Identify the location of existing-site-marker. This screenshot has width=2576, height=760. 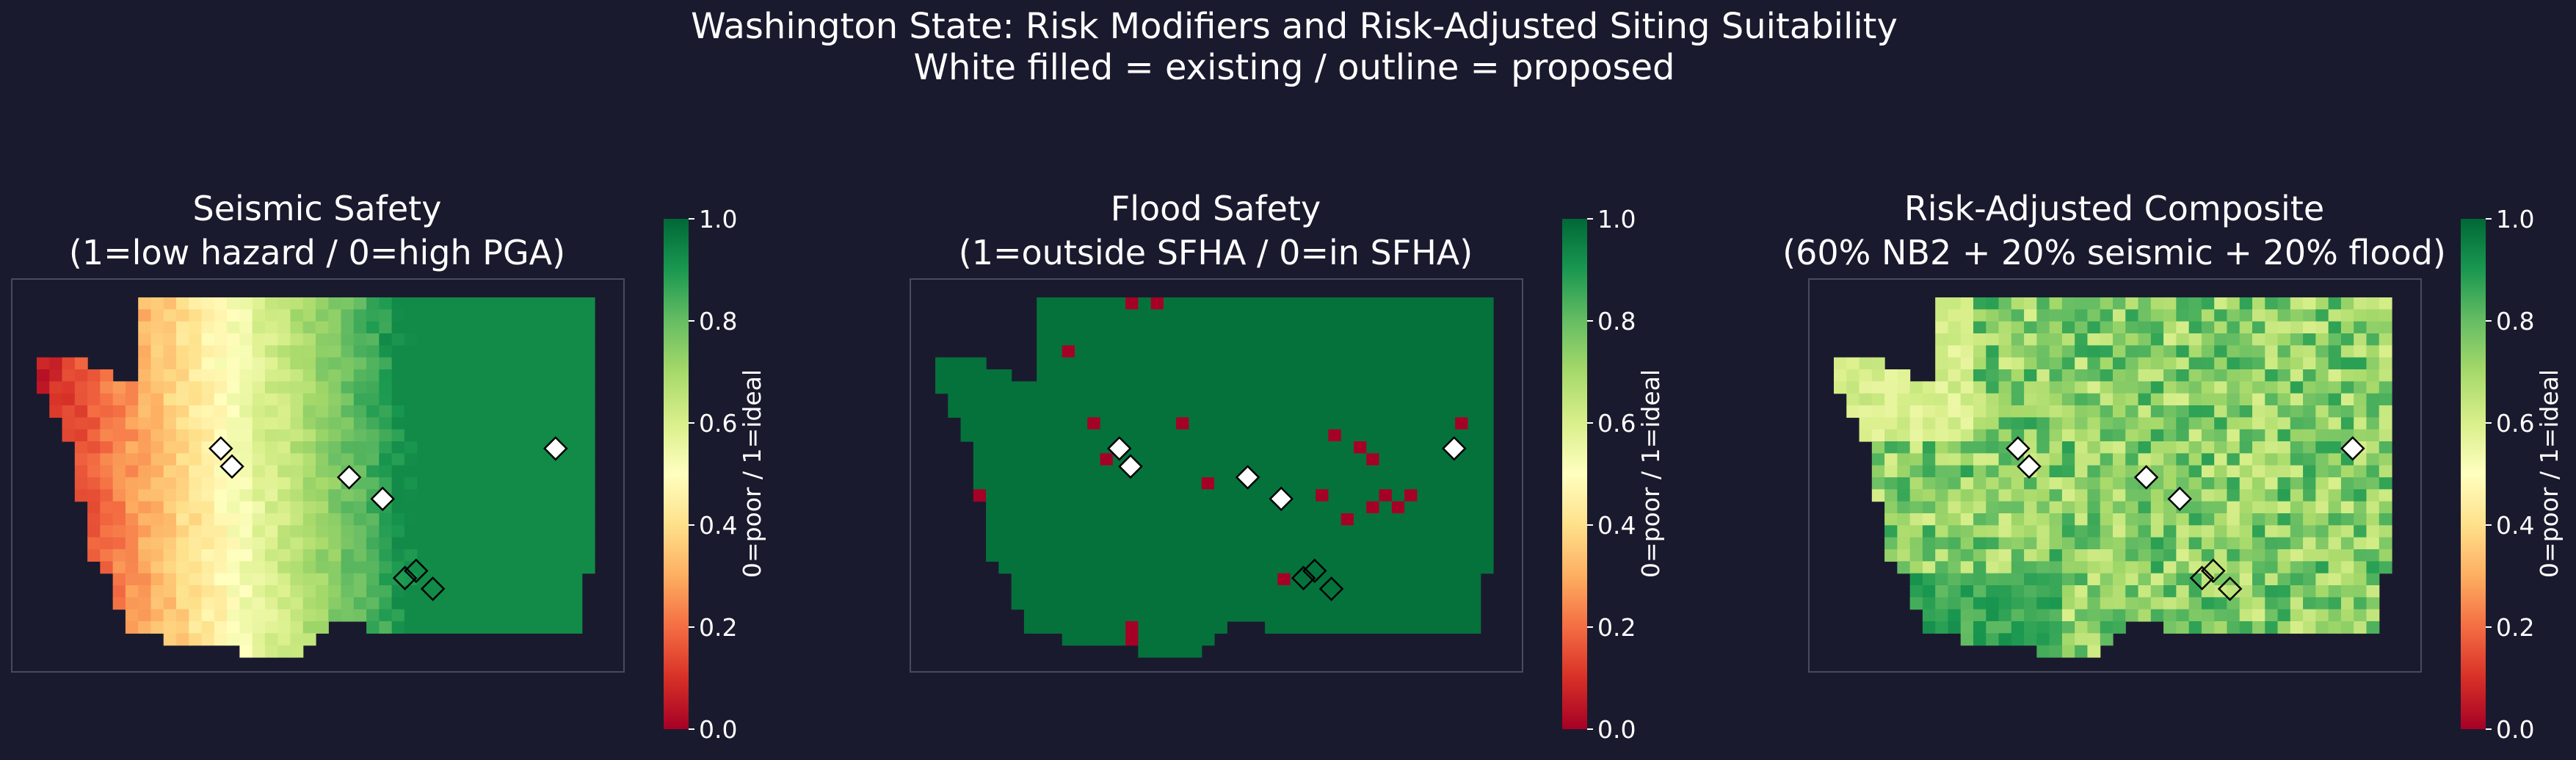
(1455, 449).